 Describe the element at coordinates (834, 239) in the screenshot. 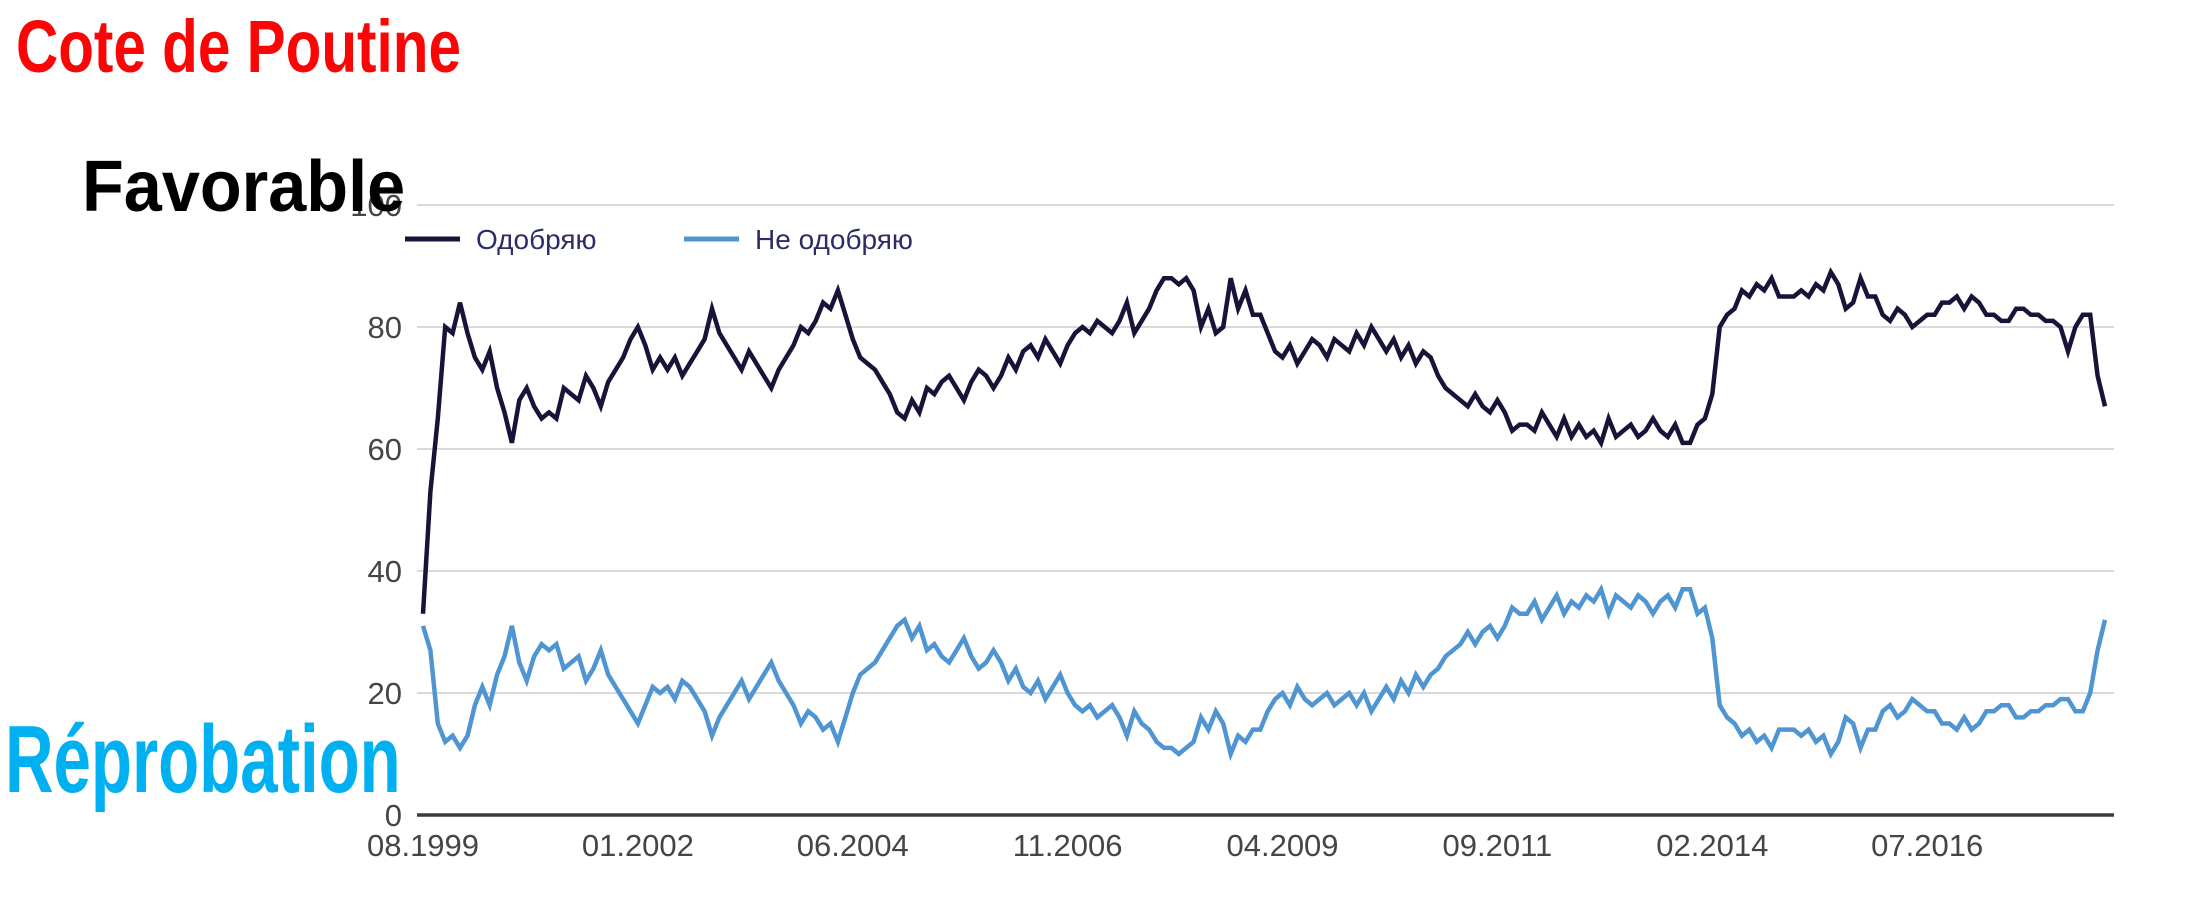

I see `legend-label: Не одобряю` at that location.